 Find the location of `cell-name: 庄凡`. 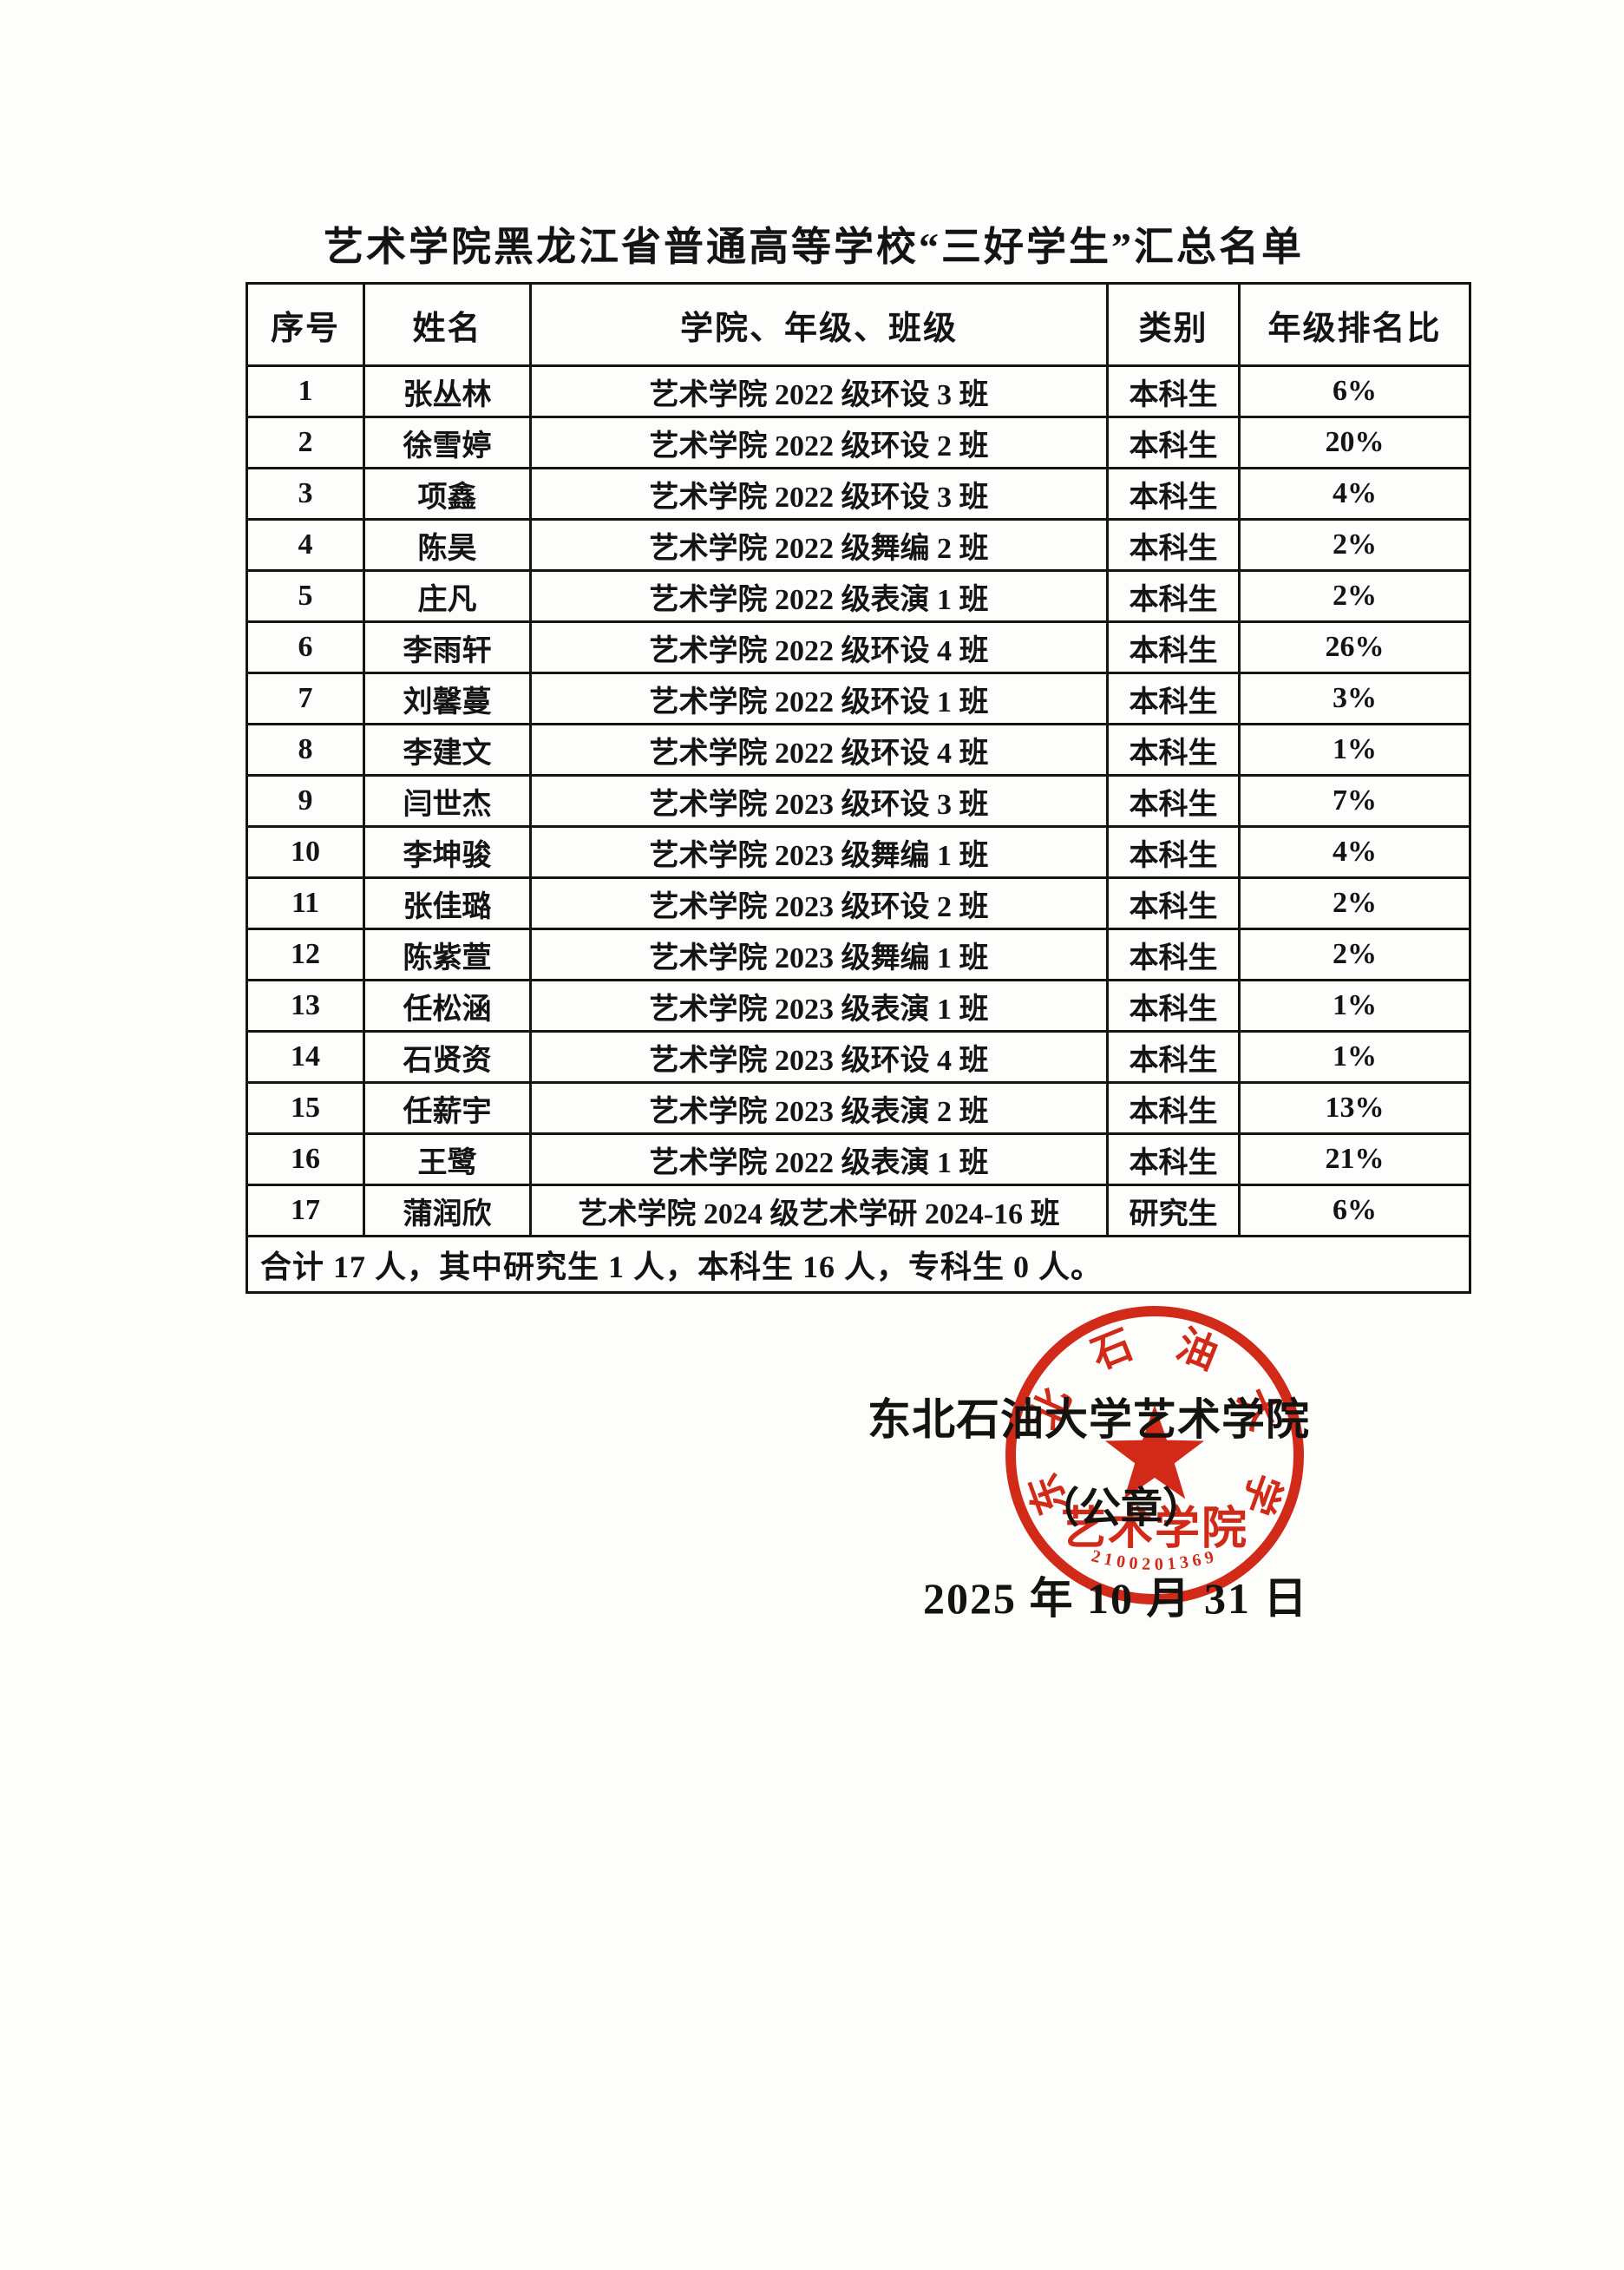

cell-name: 庄凡 is located at coordinates (447, 596).